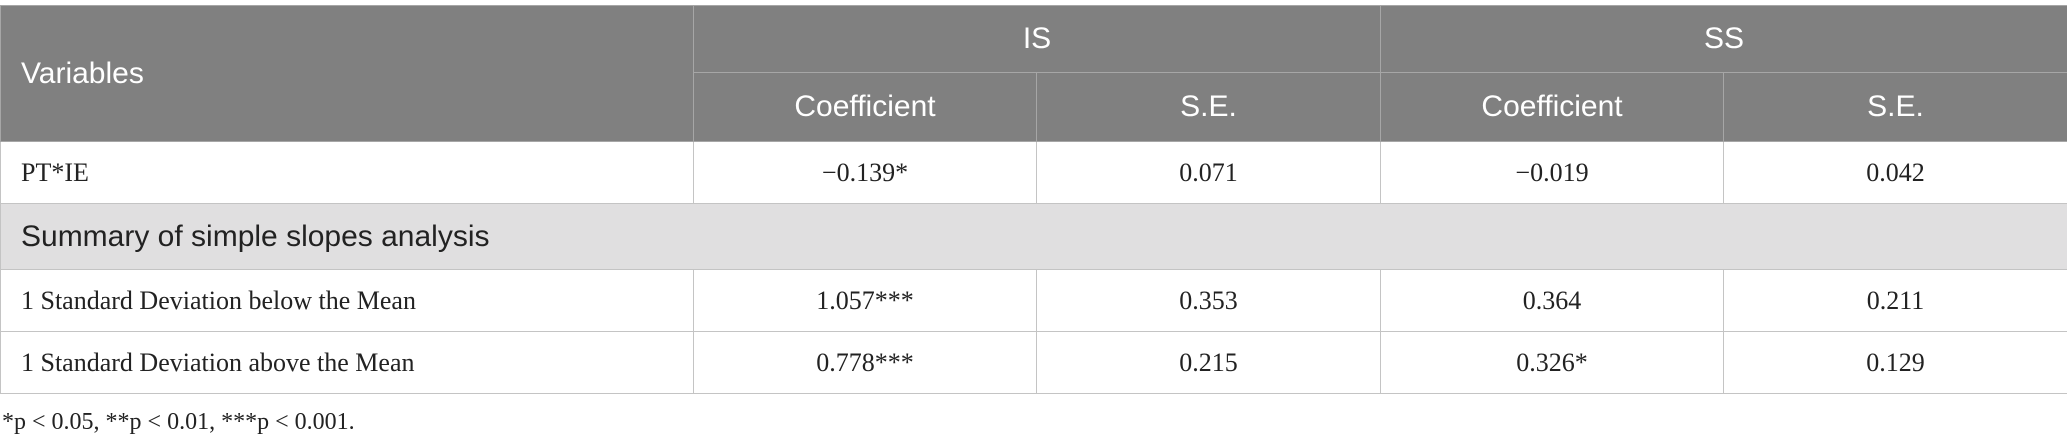 The image size is (2067, 447). Describe the element at coordinates (1208, 172) in the screenshot. I see `cell: 0.071` at that location.